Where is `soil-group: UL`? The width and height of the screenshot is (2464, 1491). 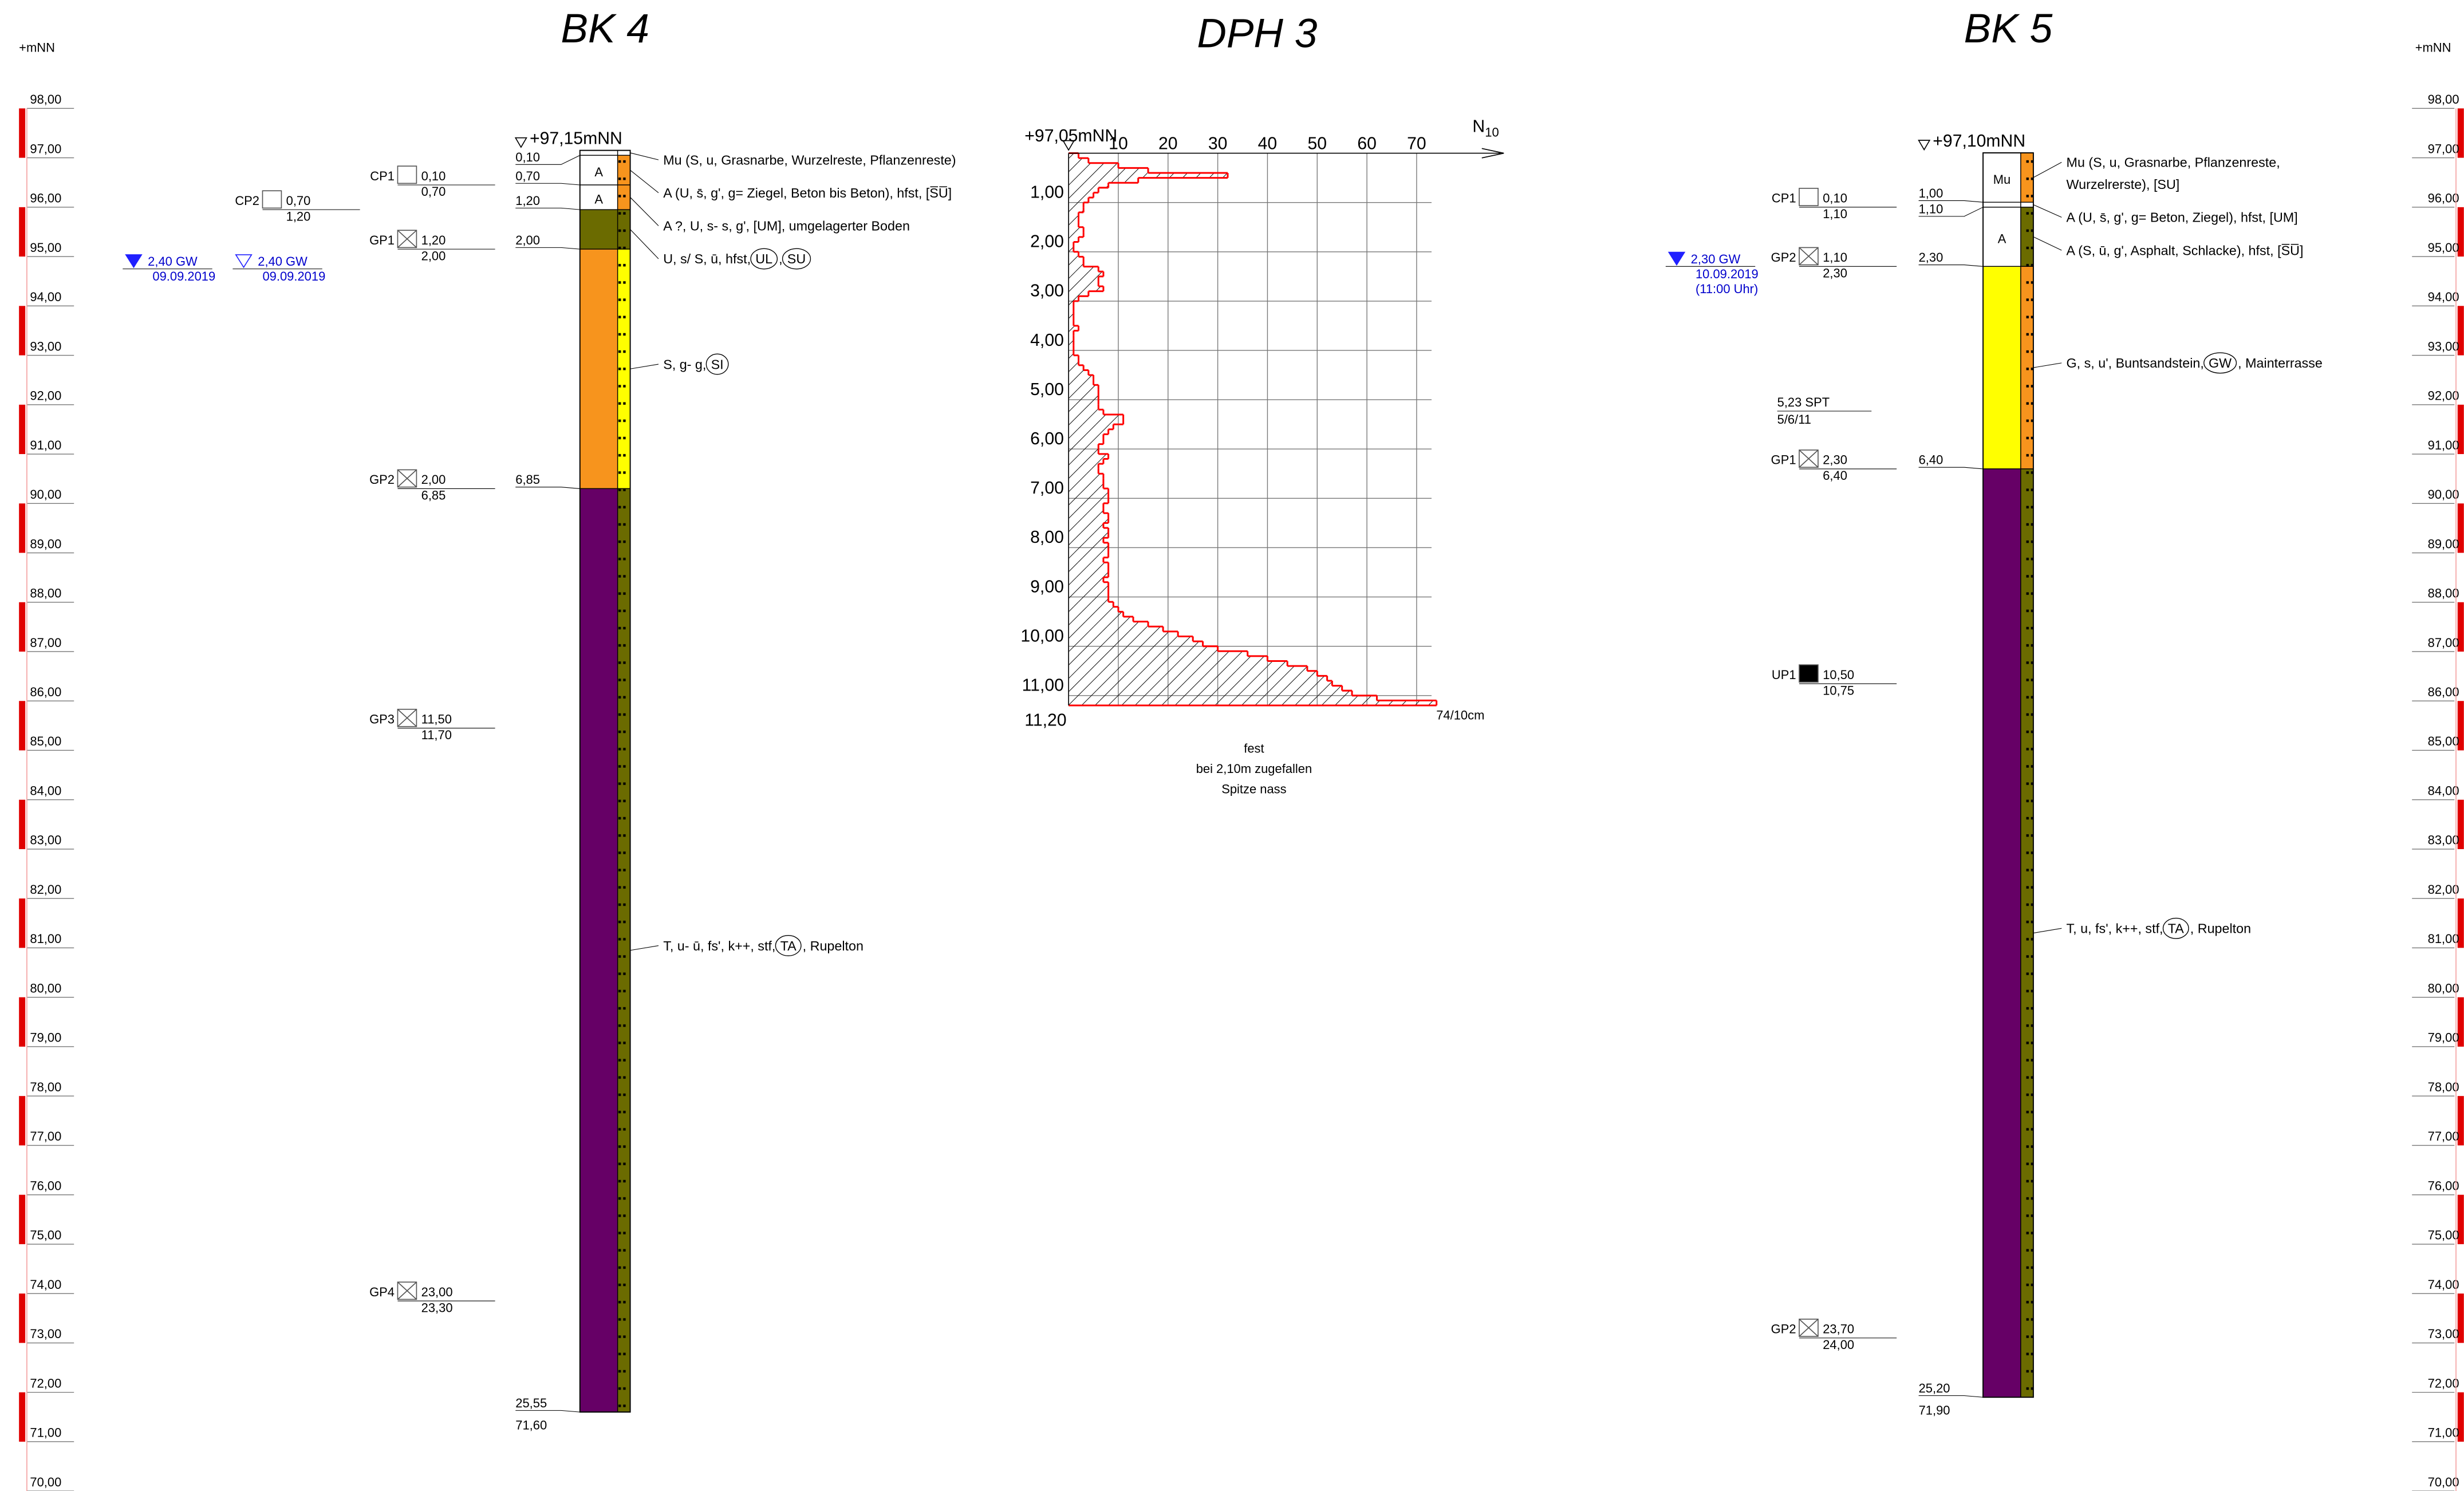
soil-group: UL is located at coordinates (763, 258).